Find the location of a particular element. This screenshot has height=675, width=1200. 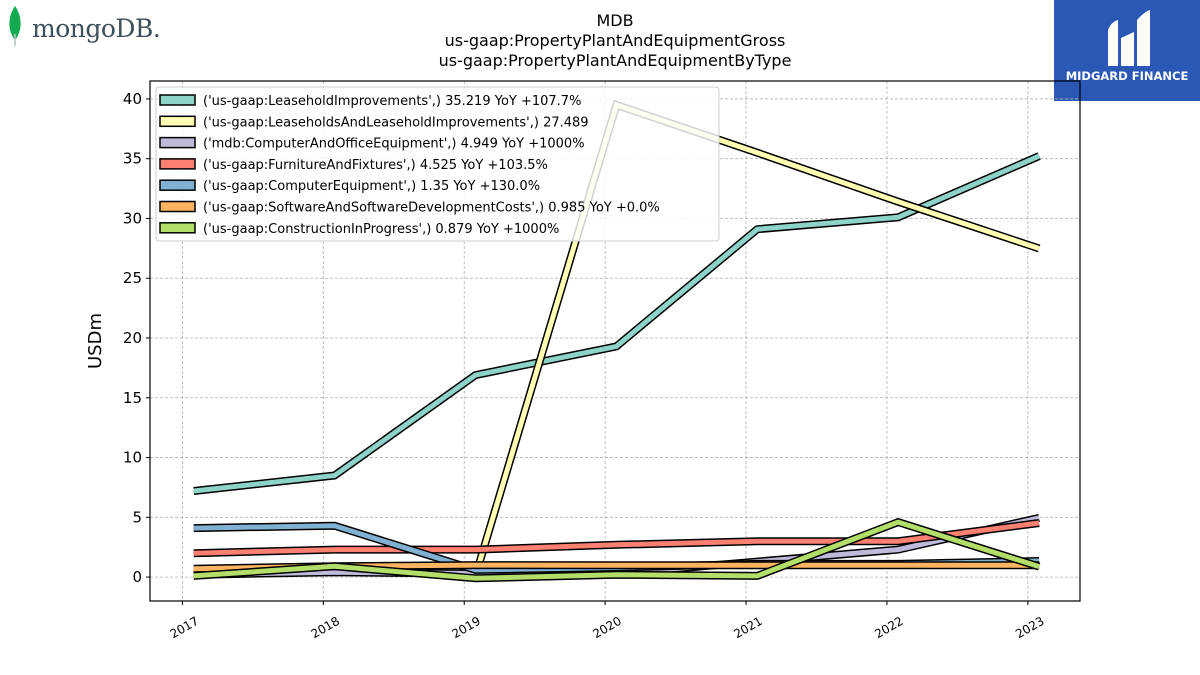

chart-title-line-2: us-gaap:PropertyPlantAndEquipmentGross is located at coordinates (615, 40).